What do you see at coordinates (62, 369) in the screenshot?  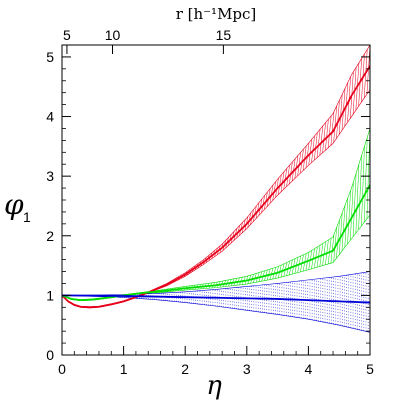 I see `x-tick-label: 0` at bounding box center [62, 369].